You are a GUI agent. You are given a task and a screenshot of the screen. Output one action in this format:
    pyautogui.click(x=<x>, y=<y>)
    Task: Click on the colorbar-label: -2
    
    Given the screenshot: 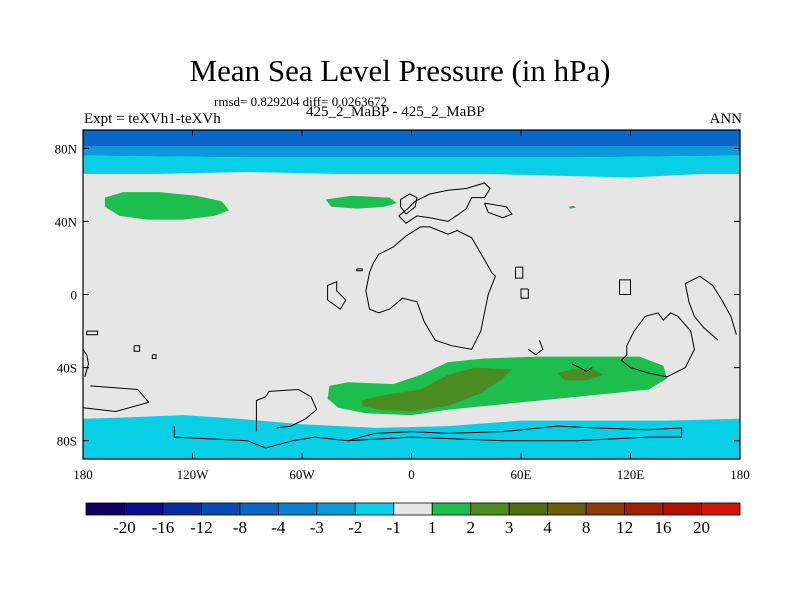 What is the action you would take?
    pyautogui.click(x=355, y=527)
    